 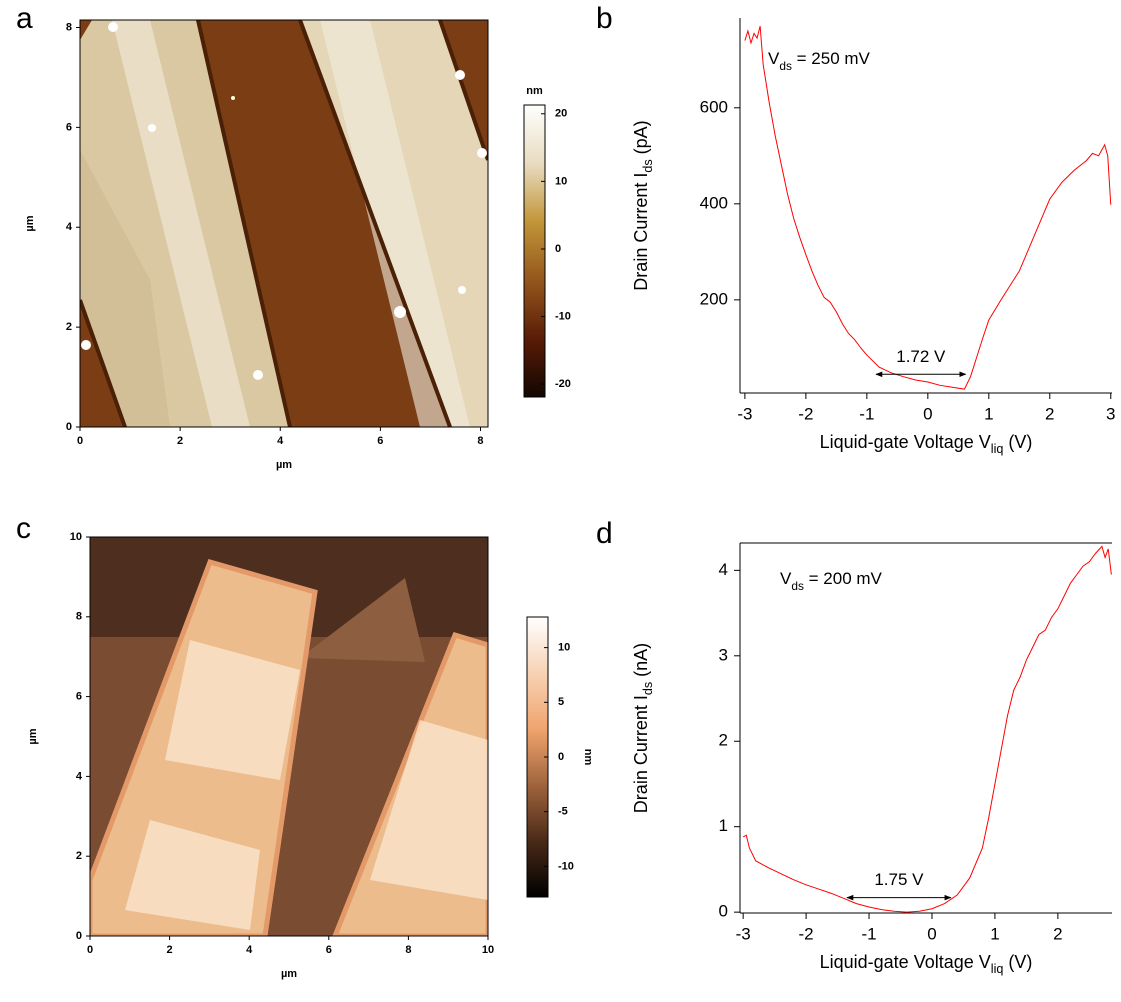 I want to click on y-tick-label: 600, so click(x=714, y=106).